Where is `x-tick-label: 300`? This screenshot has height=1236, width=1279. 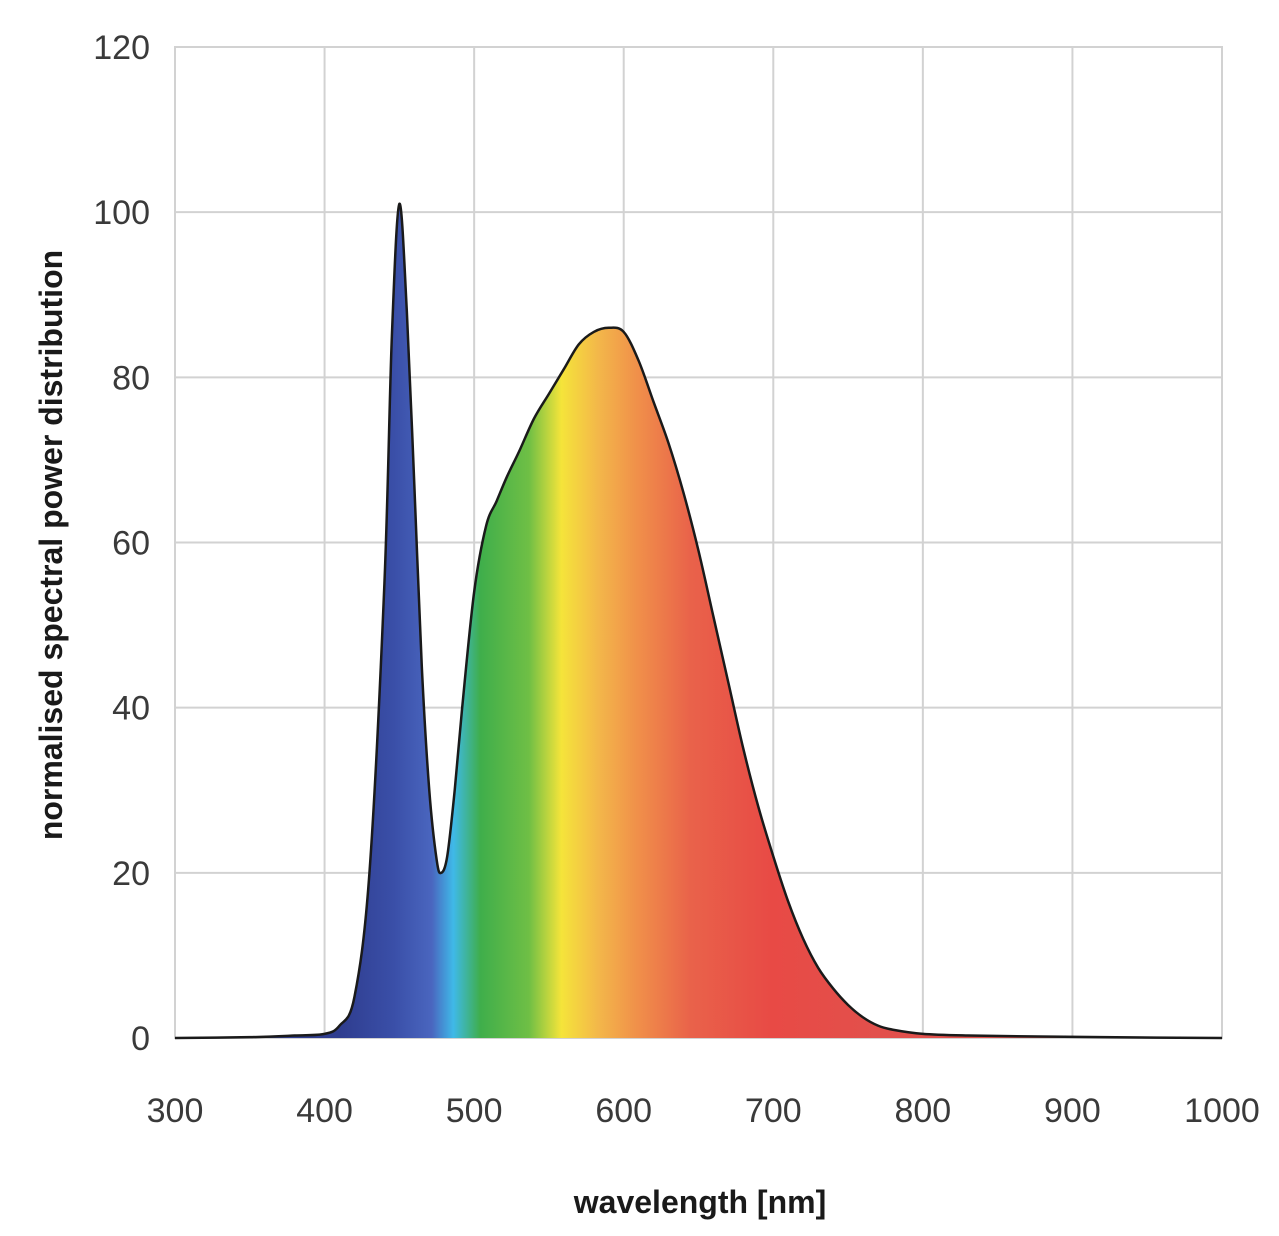 x-tick-label: 300 is located at coordinates (175, 1111).